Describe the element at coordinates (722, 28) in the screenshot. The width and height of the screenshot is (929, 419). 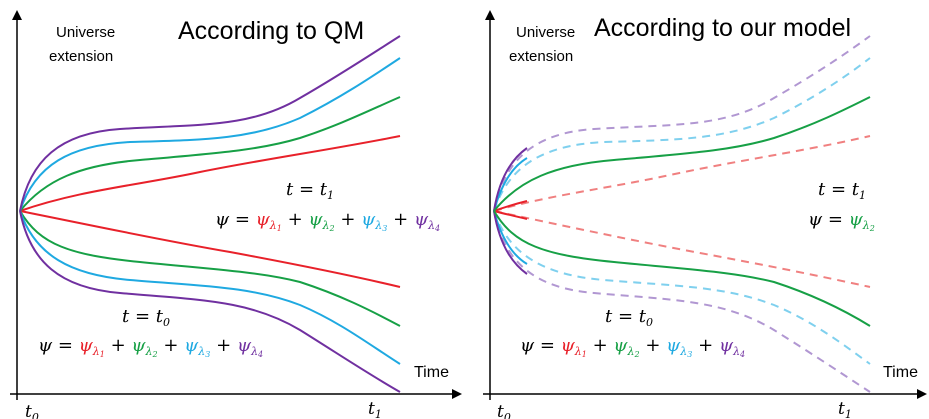
I see `panel-title: According to our model` at that location.